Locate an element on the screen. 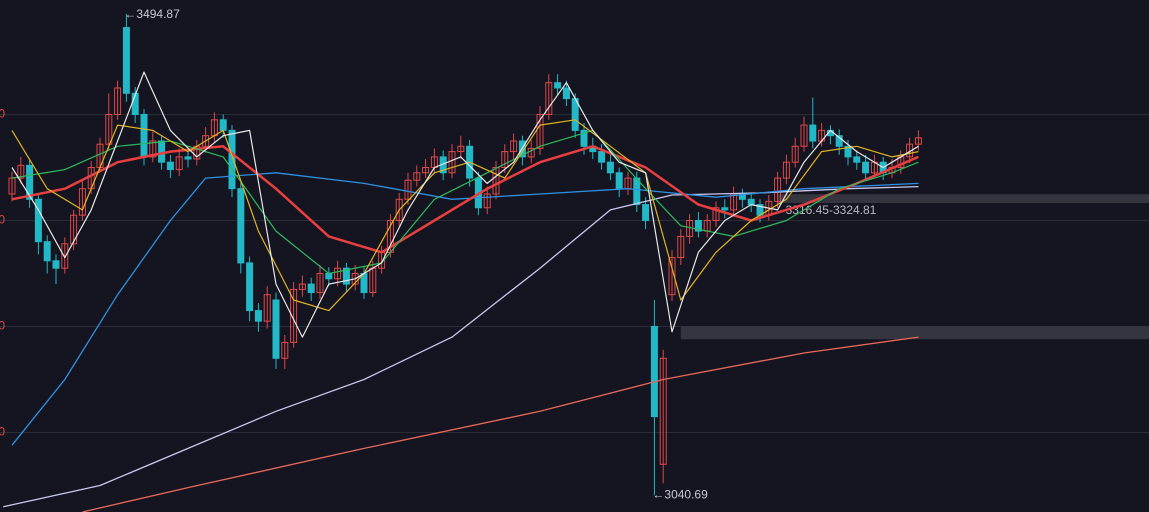 The height and width of the screenshot is (512, 1149). y-tick-label: 3400 is located at coordinates (2, 114).